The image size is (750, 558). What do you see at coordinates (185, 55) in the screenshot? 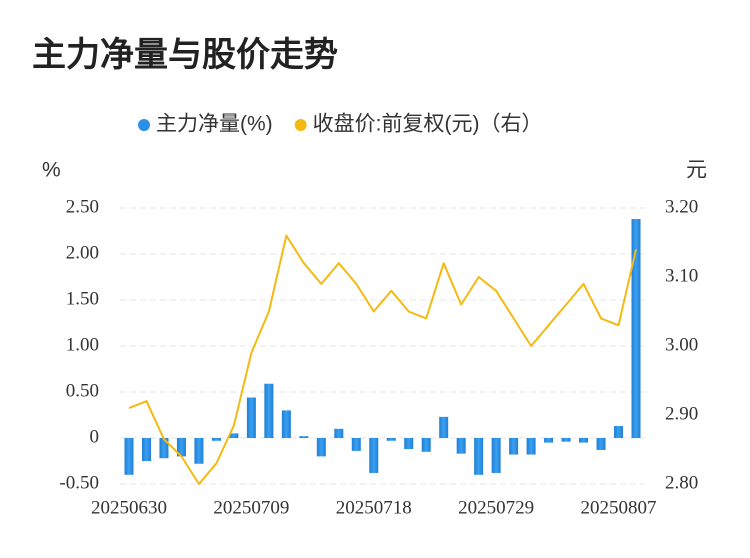
I see `chart-title: 主力净量与股价走势` at bounding box center [185, 55].